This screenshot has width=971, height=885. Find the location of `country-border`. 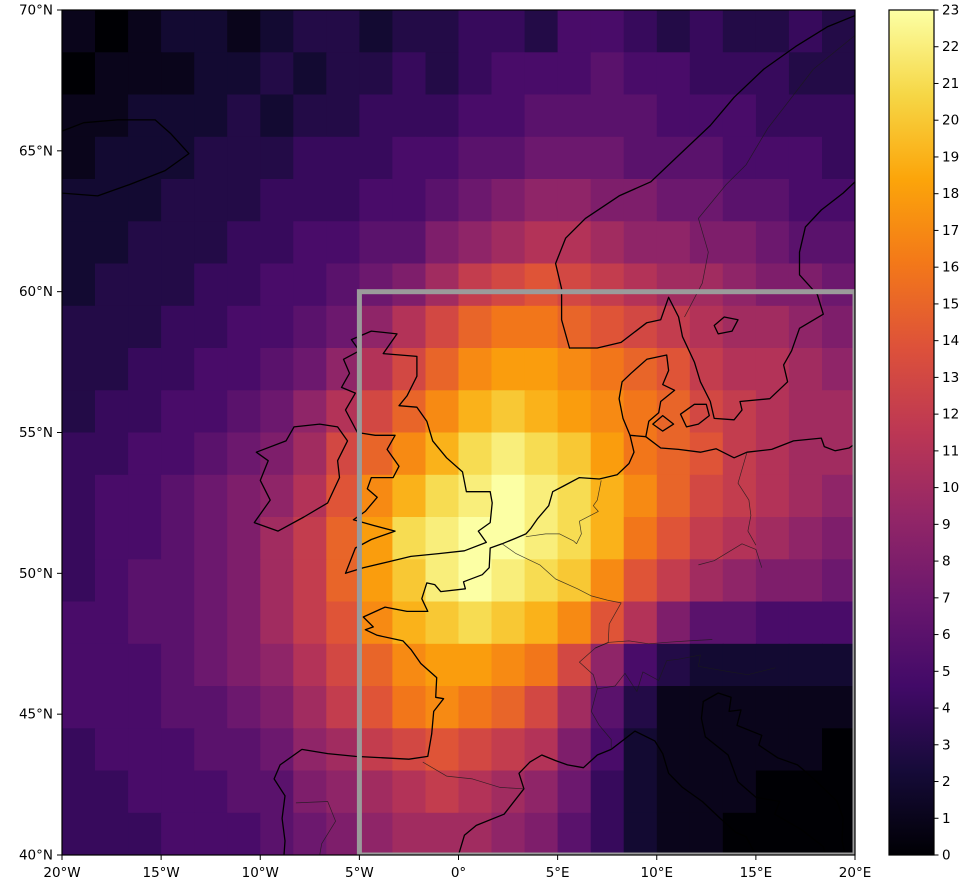

country-border is located at coordinates (561, 646).